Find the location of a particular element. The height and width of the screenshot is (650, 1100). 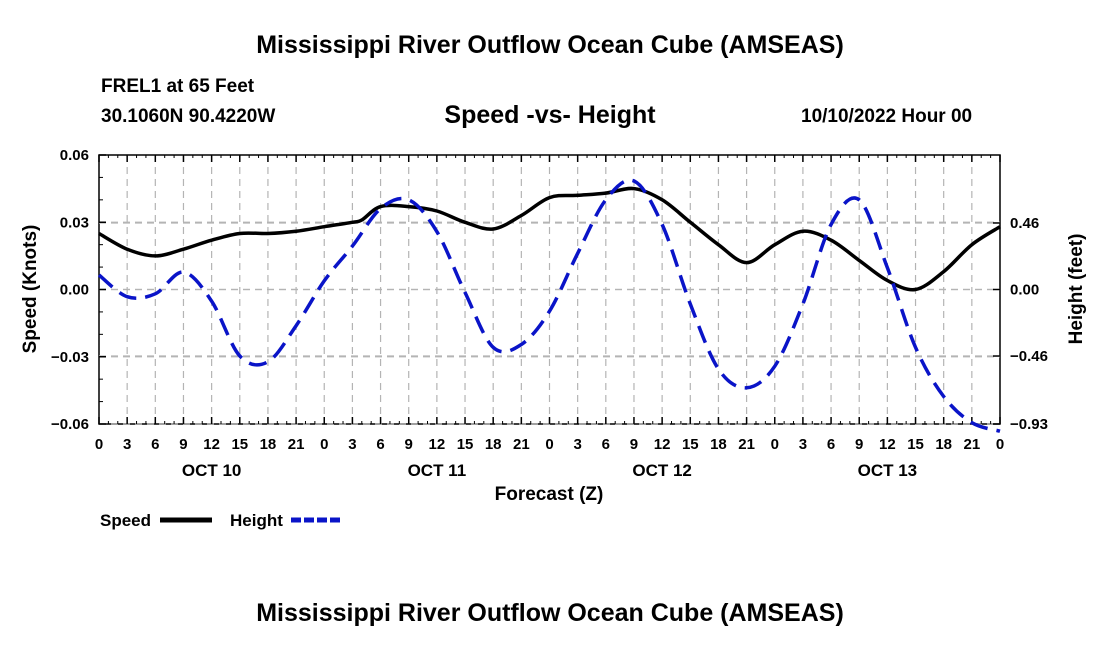

y2-tick-label: 0.46 is located at coordinates (1024, 223).